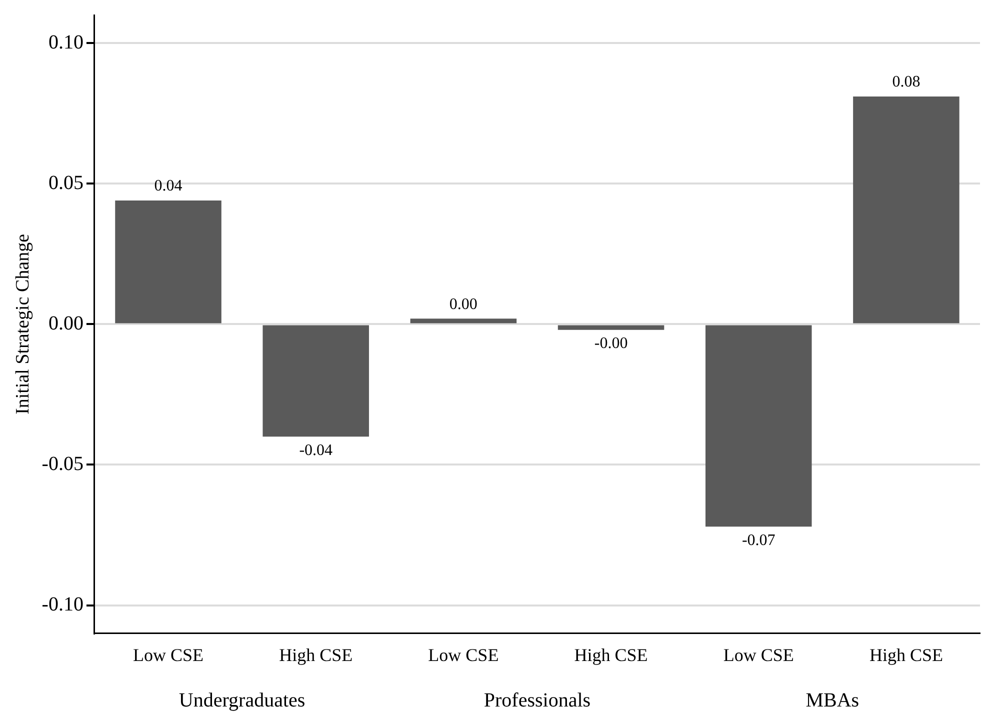 The height and width of the screenshot is (723, 996). What do you see at coordinates (906, 82) in the screenshot?
I see `data-label: 0.08` at bounding box center [906, 82].